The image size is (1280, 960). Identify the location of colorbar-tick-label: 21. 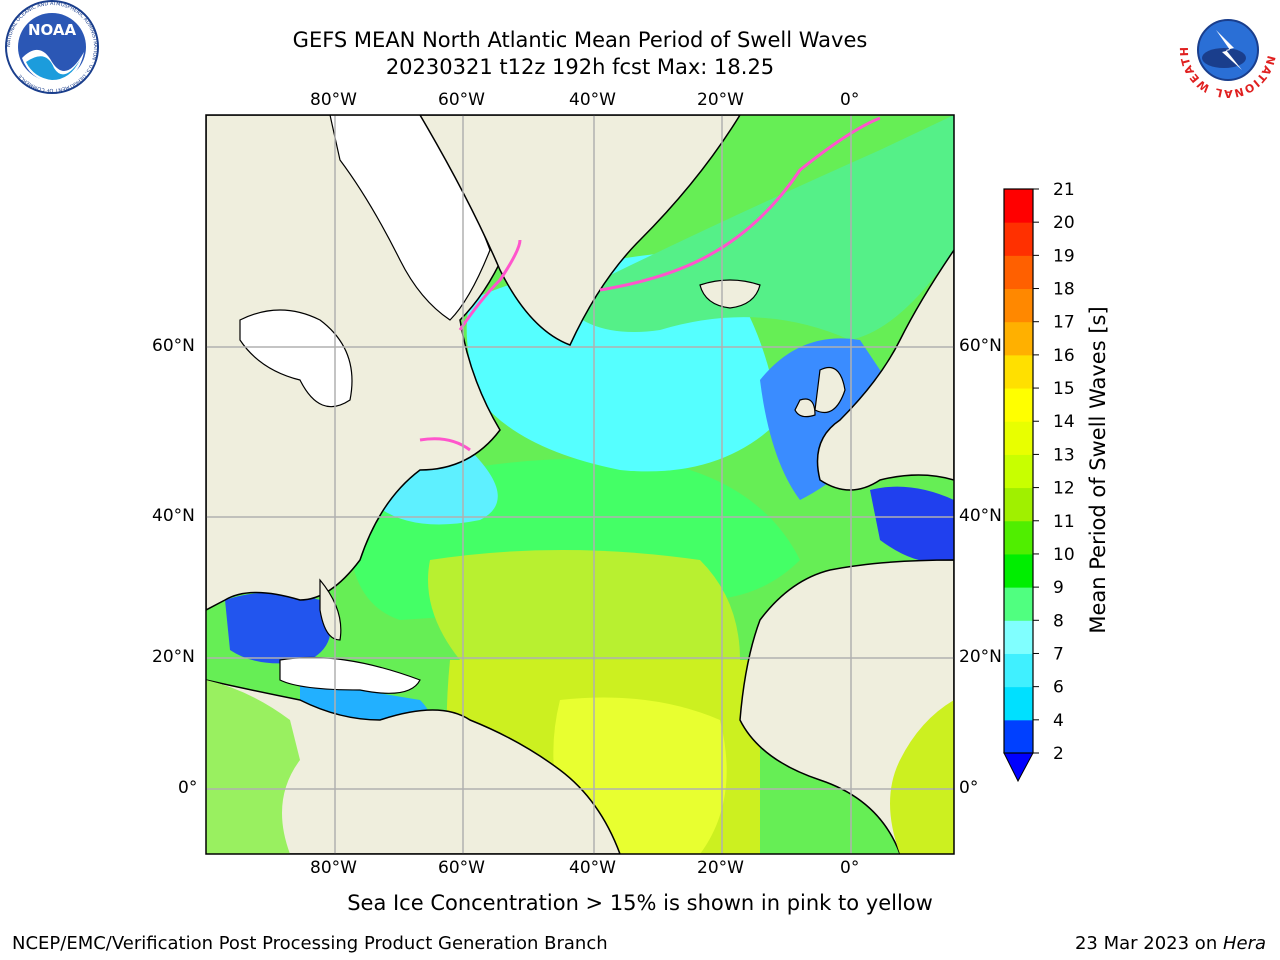
(1064, 190).